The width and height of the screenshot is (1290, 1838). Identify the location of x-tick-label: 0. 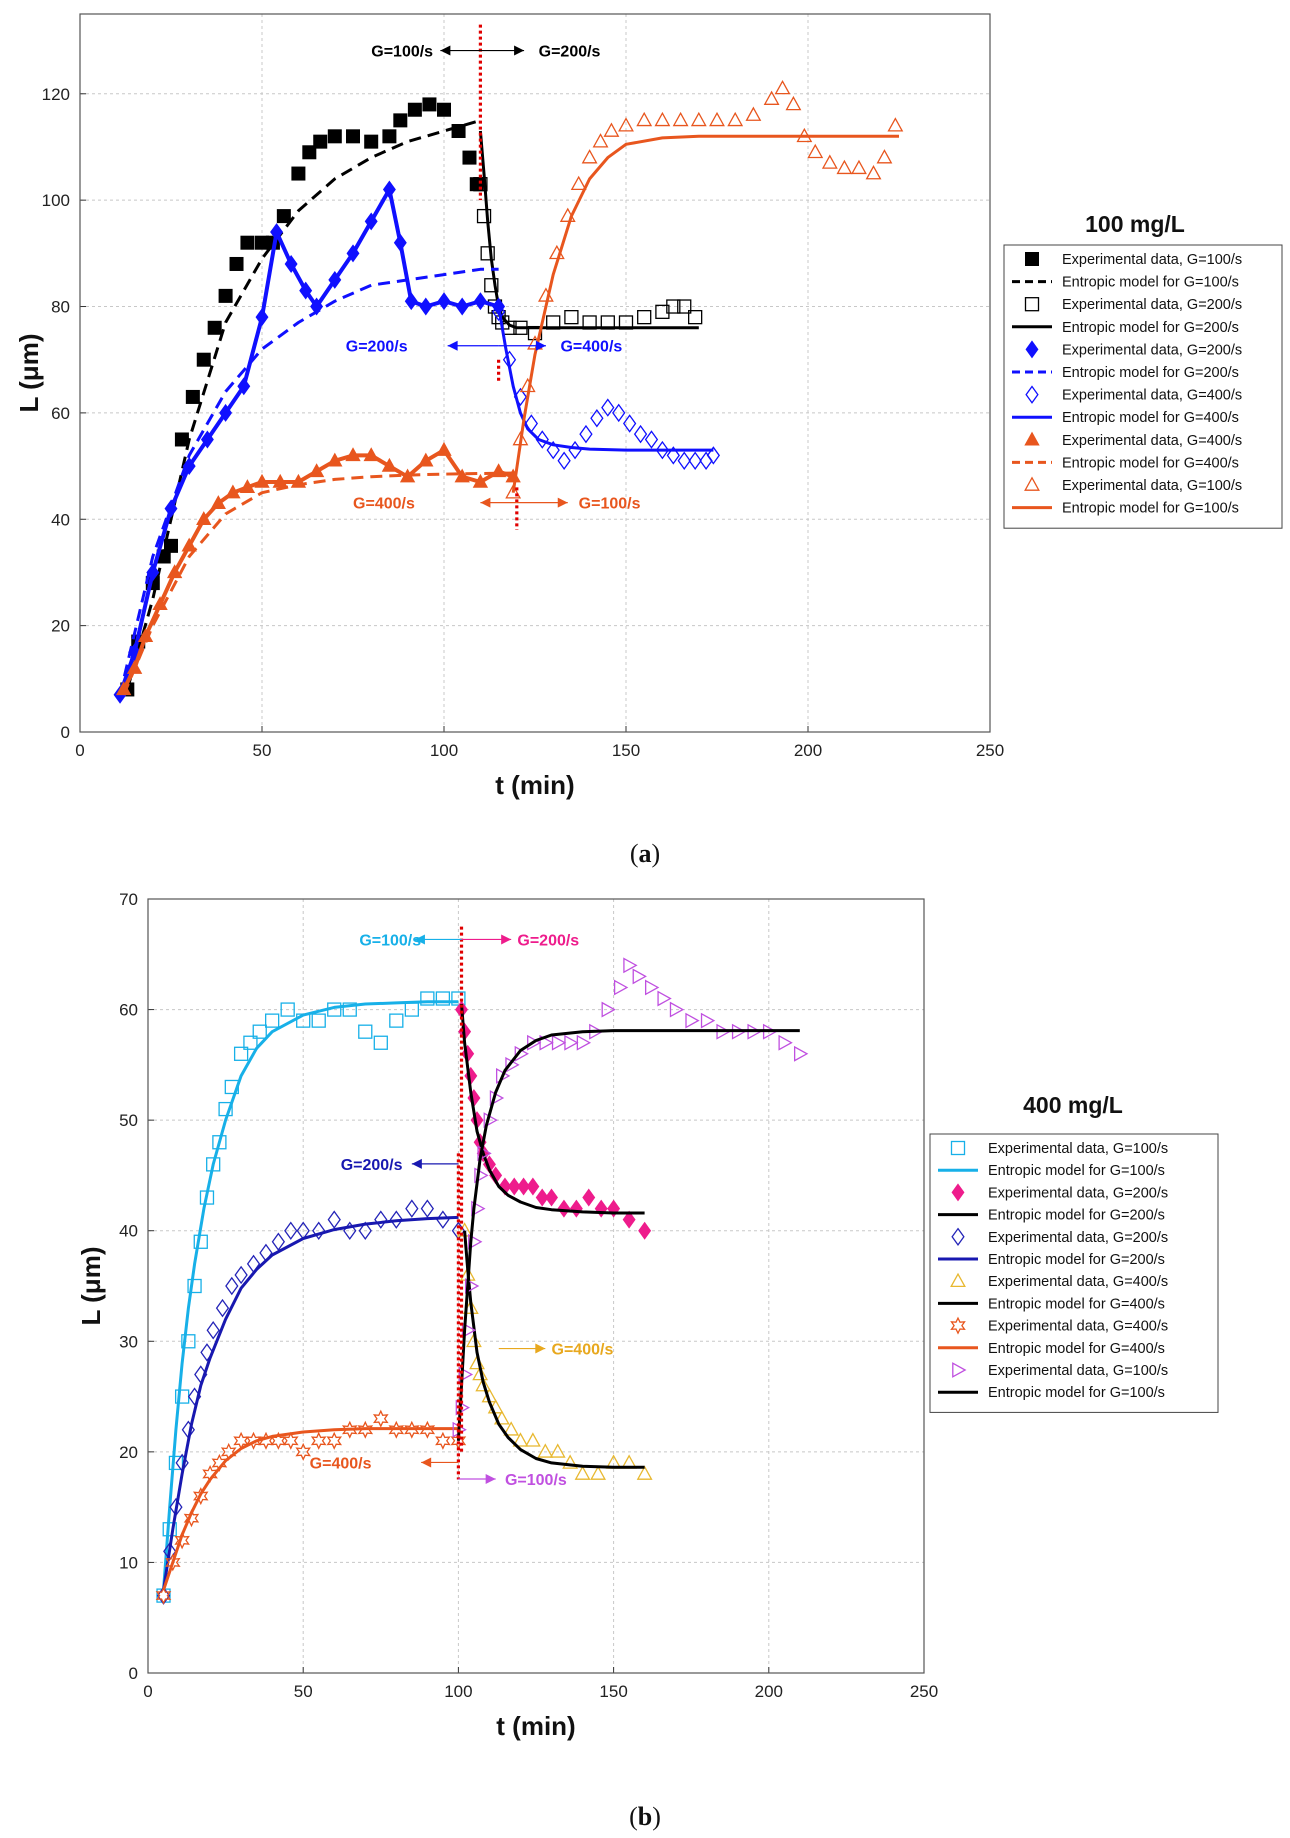
(147, 1691).